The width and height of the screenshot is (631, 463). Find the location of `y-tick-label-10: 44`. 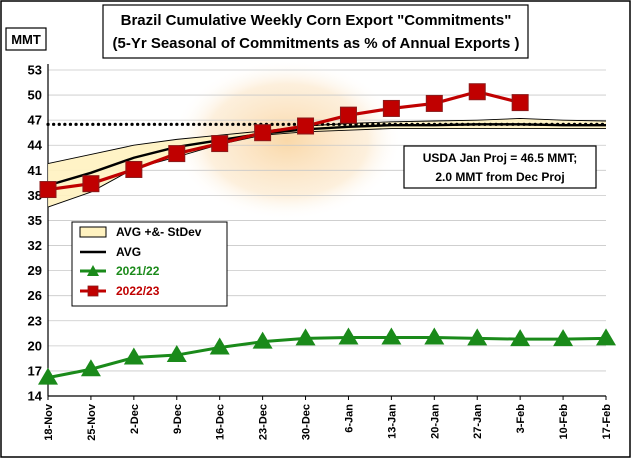

y-tick-label-10: 44 is located at coordinates (35, 145).